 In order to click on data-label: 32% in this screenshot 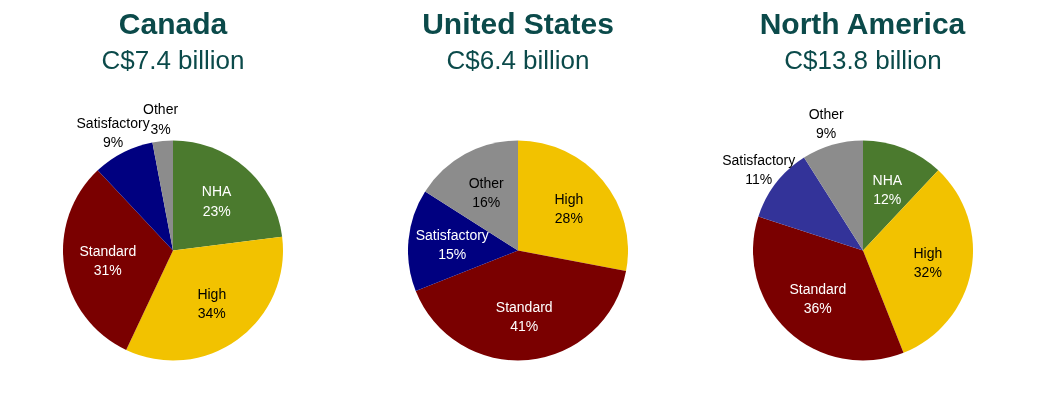, I will do `click(927, 272)`.